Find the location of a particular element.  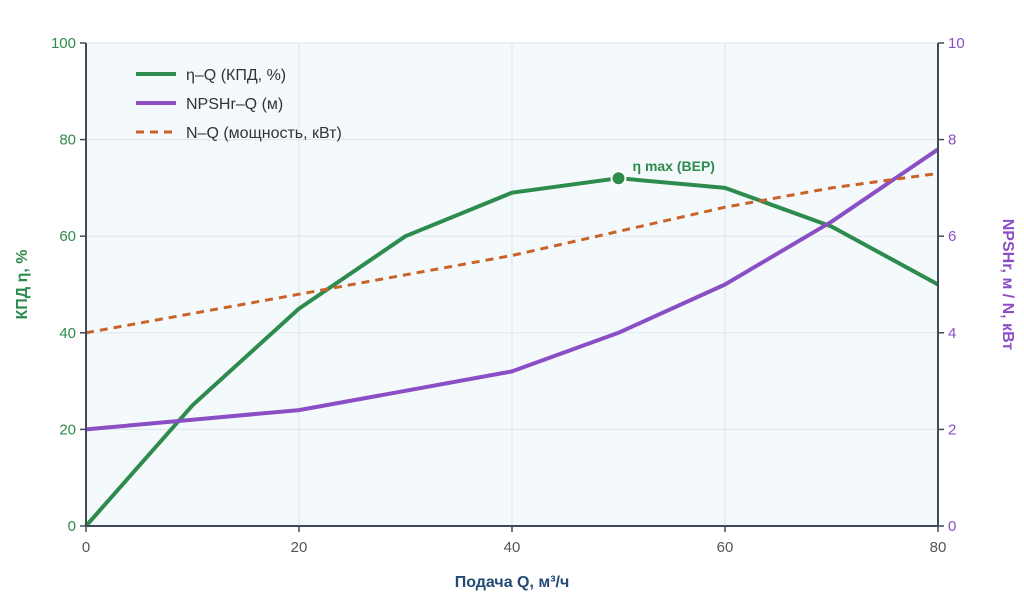

y-left-tick-label: 20 is located at coordinates (67, 429).